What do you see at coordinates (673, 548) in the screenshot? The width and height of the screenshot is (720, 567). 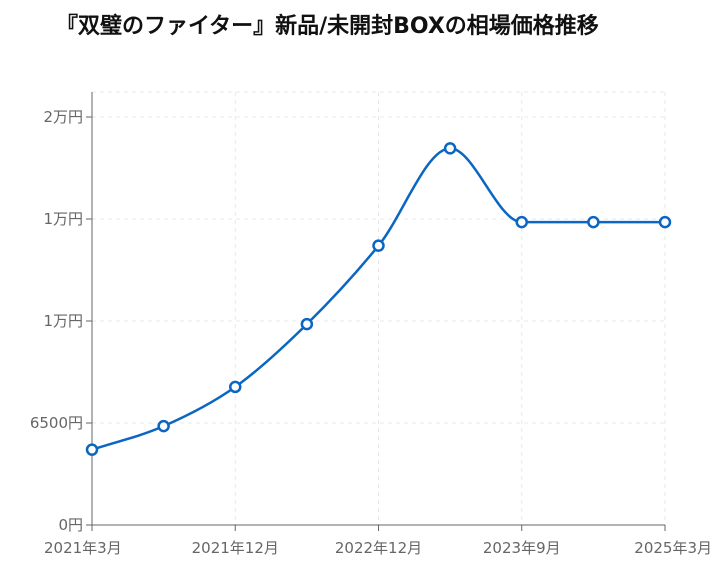 I see `x-tick-label: 2025年3月` at bounding box center [673, 548].